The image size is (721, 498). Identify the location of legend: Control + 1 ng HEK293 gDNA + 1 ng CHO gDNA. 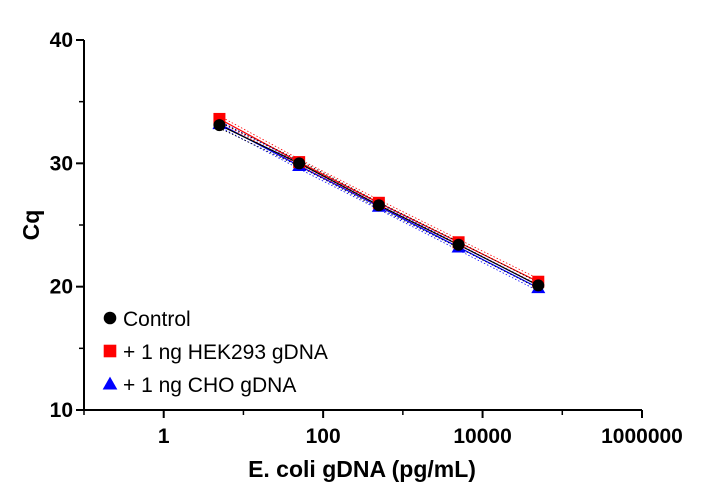
(215, 352).